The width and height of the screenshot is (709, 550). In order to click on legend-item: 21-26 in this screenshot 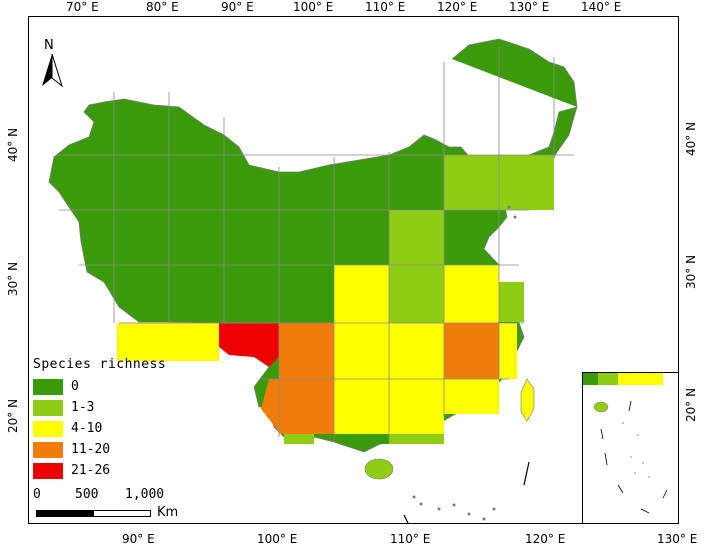, I will do `click(108, 470)`.